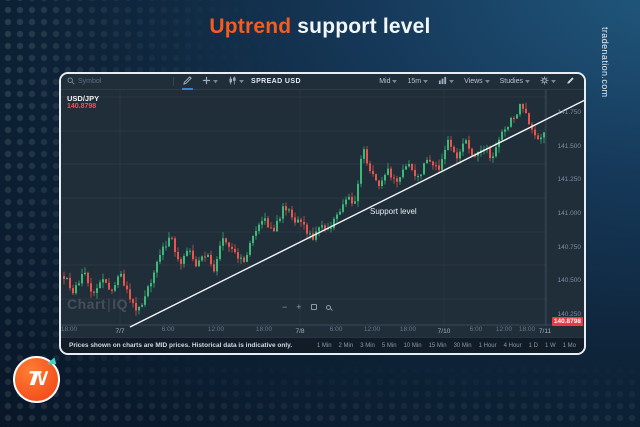 The image size is (640, 427). I want to click on pencil-icon, so click(187, 81).